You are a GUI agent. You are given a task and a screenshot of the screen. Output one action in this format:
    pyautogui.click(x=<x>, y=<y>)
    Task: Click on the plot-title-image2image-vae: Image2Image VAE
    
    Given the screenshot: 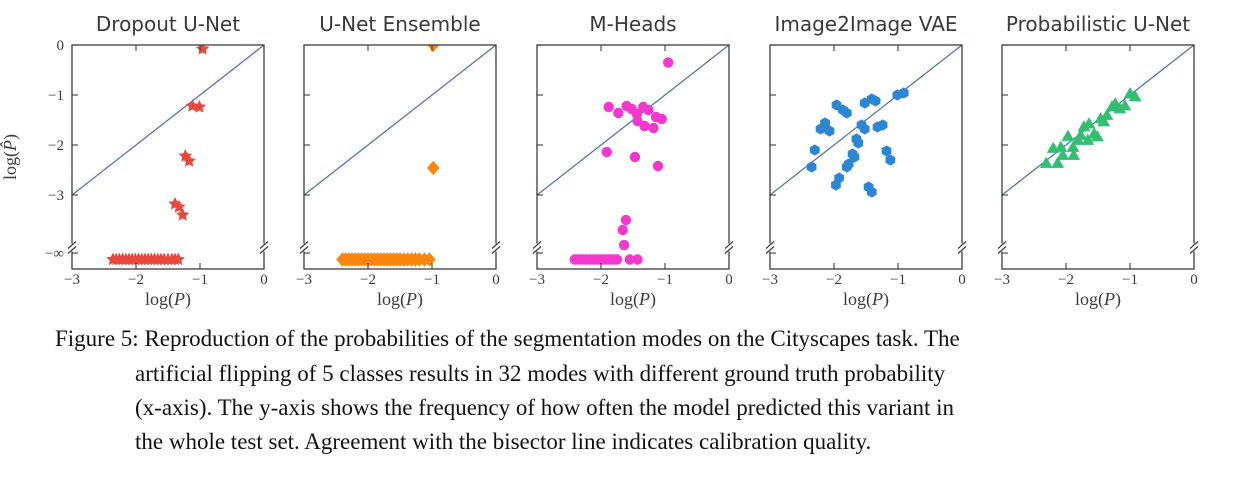 What is the action you would take?
    pyautogui.click(x=866, y=24)
    